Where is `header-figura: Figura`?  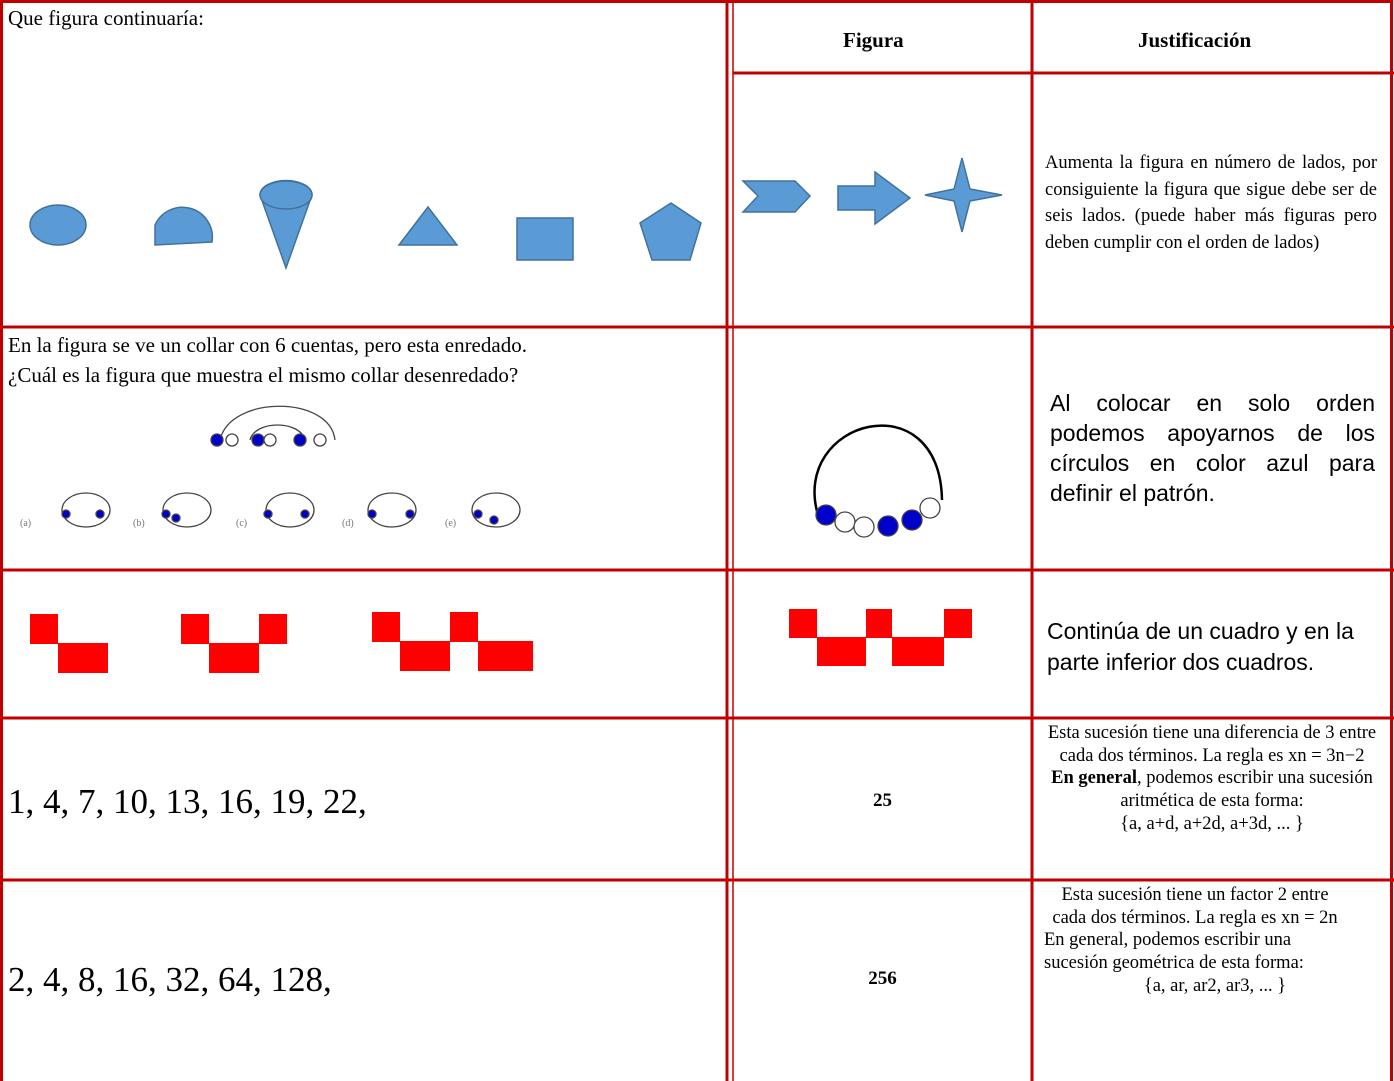 header-figura: Figura is located at coordinates (873, 40).